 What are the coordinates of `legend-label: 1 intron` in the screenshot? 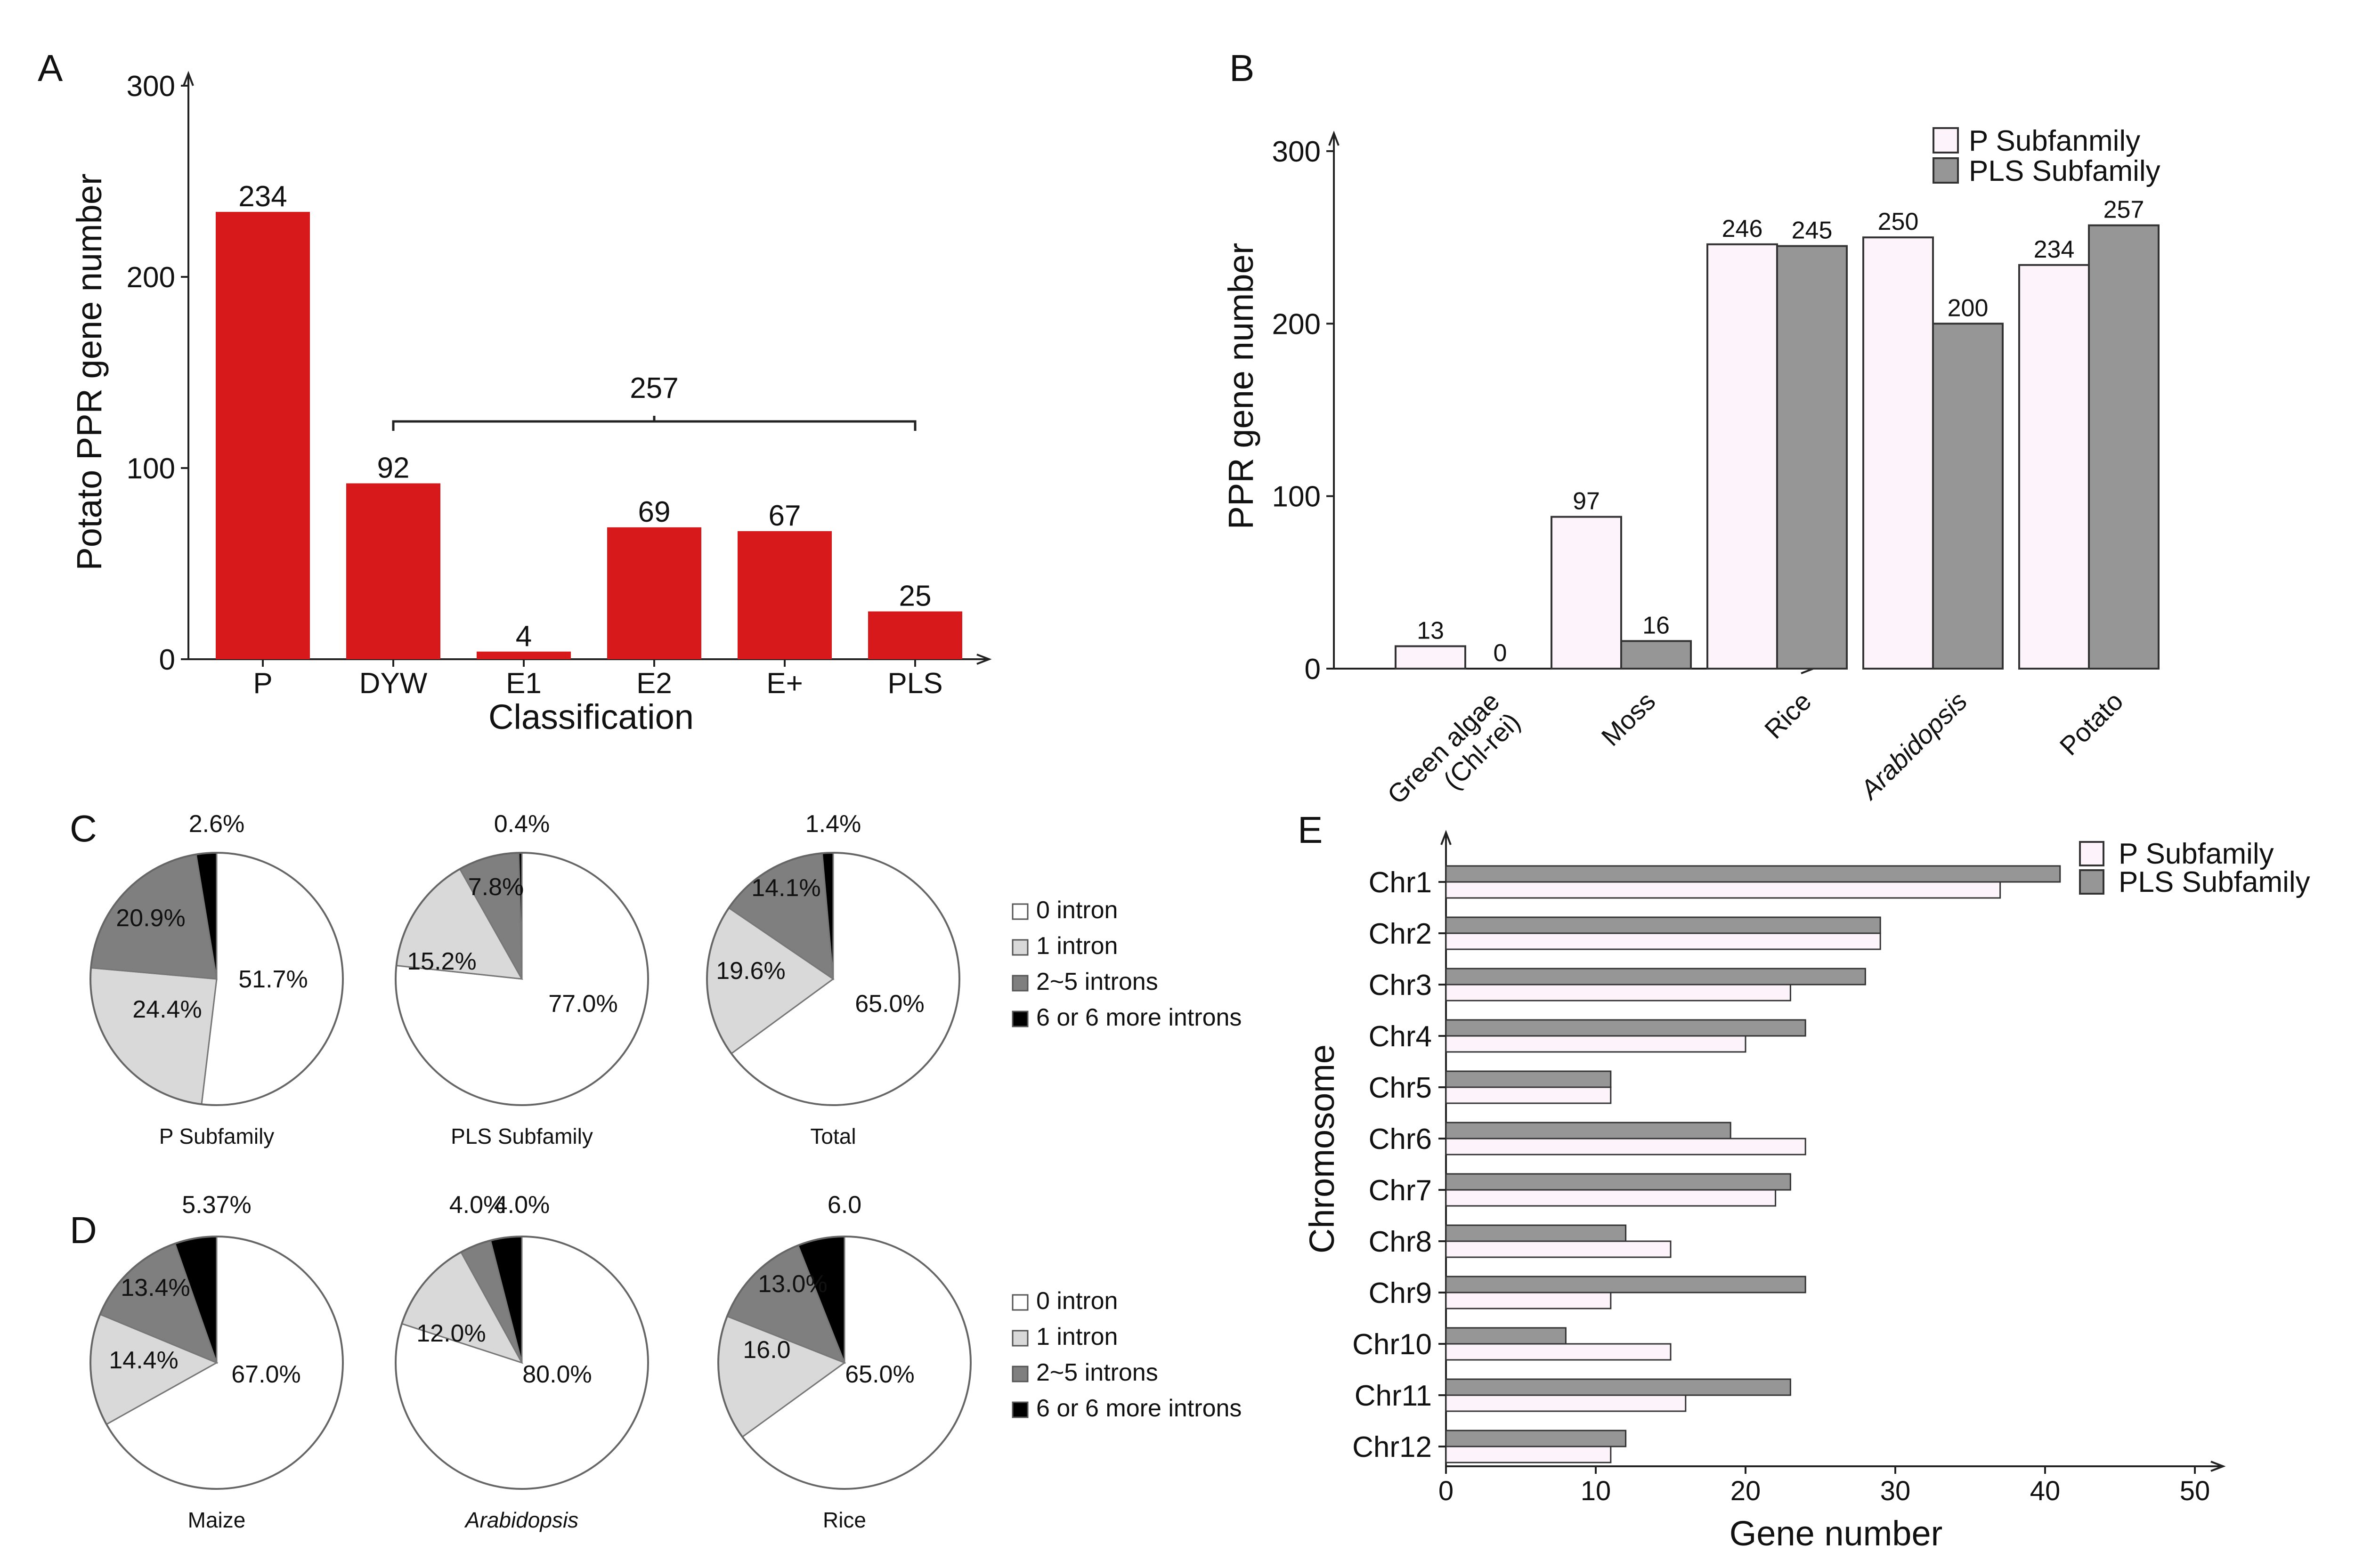 It's located at (1077, 946).